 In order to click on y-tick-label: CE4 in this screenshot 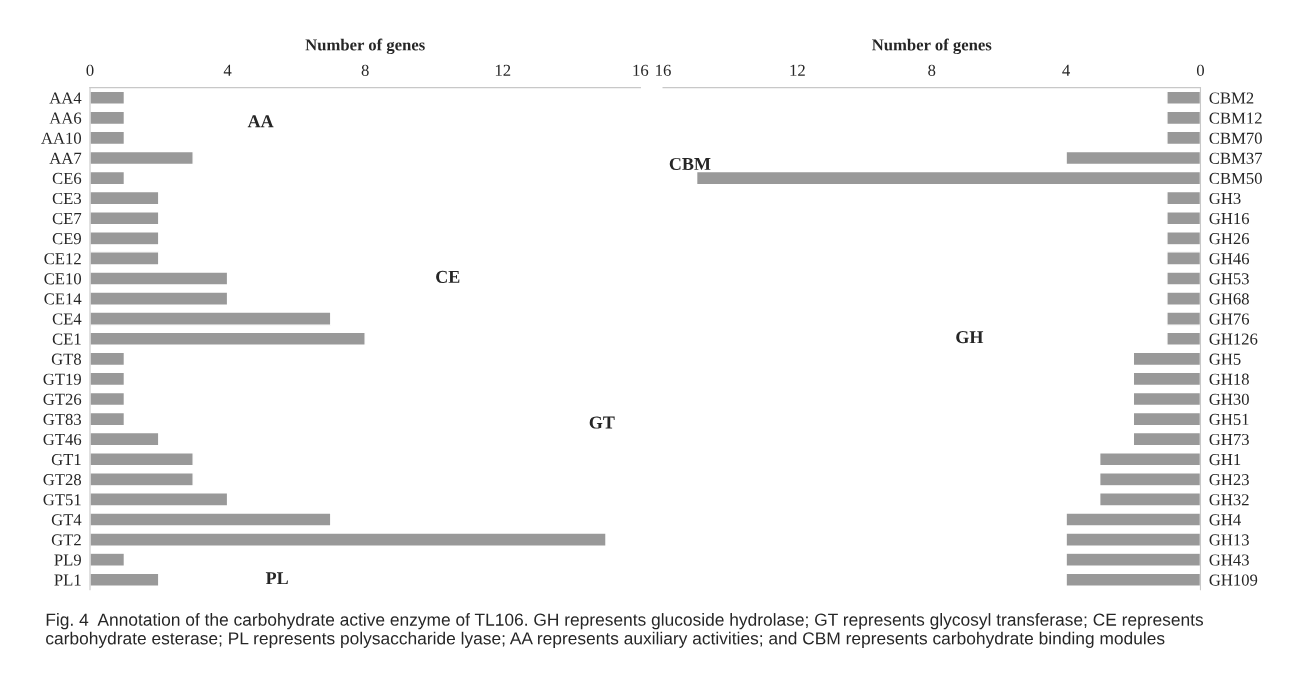, I will do `click(67, 319)`.